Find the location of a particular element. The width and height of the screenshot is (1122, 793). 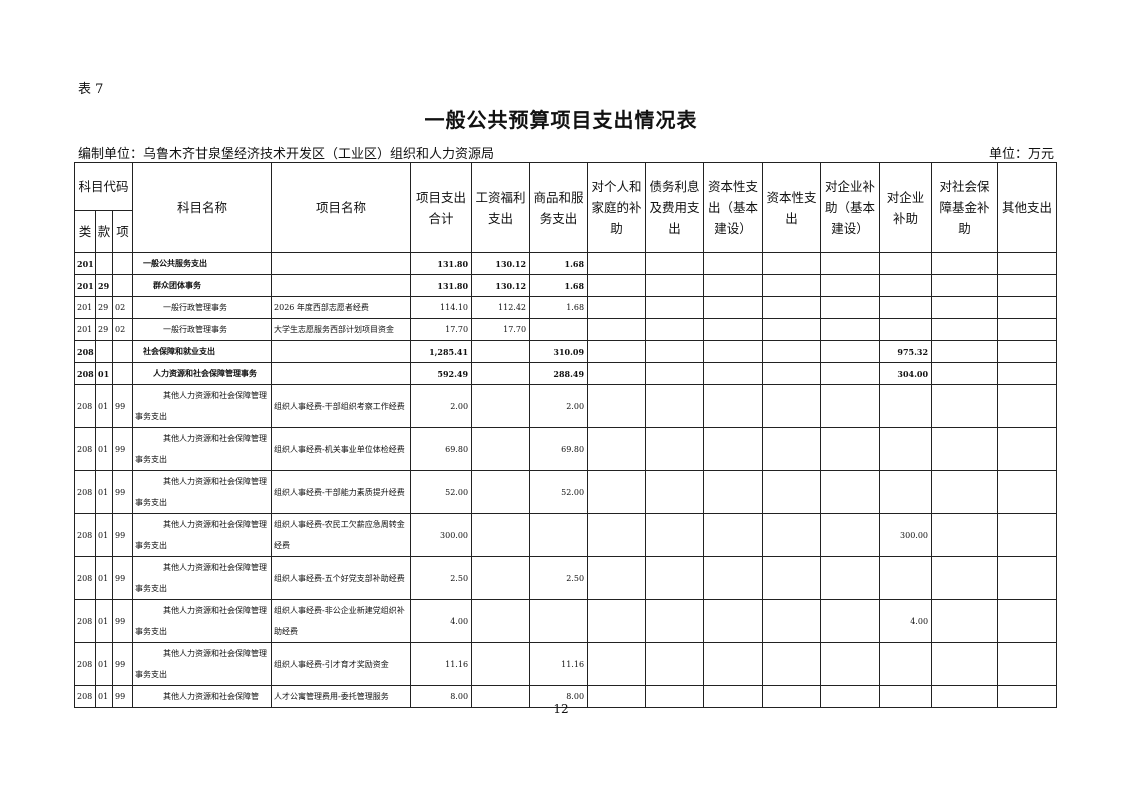

cell-total: 300.00 is located at coordinates (441, 535).